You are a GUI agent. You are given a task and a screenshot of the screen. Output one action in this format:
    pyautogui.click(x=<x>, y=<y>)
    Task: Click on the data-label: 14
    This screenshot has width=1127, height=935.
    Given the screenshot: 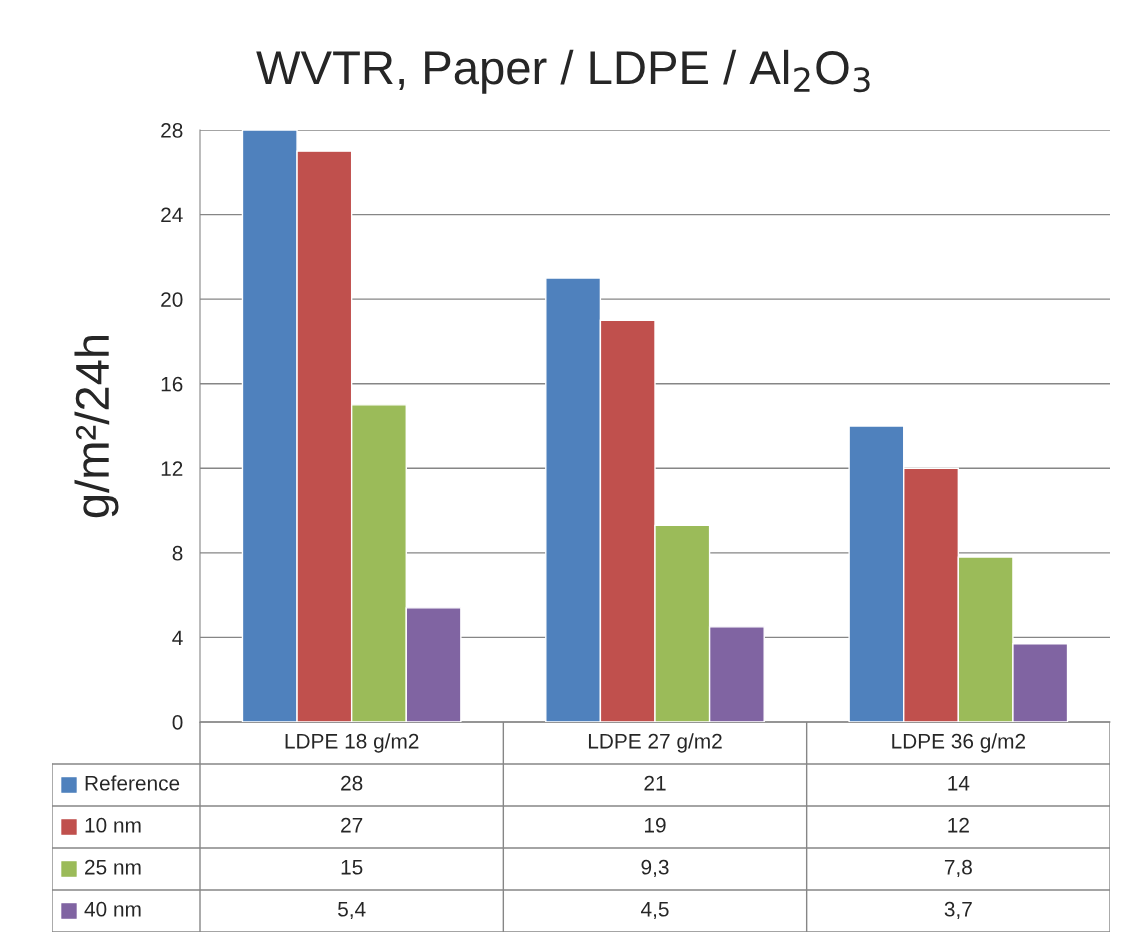 What is the action you would take?
    pyautogui.click(x=959, y=783)
    